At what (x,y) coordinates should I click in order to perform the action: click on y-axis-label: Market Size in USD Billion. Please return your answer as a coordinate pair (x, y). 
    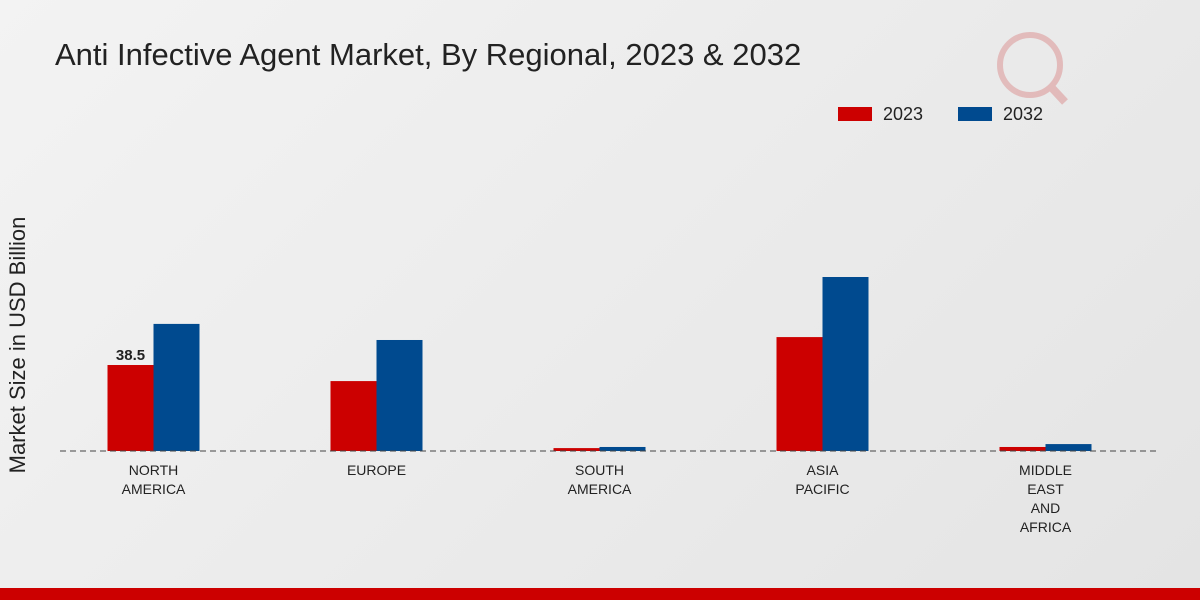
    Looking at the image, I should click on (17, 345).